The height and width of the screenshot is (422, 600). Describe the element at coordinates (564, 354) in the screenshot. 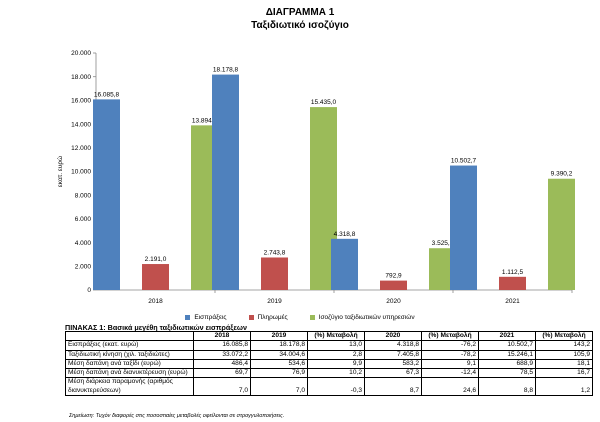

I see `table-cell: 105,9` at that location.